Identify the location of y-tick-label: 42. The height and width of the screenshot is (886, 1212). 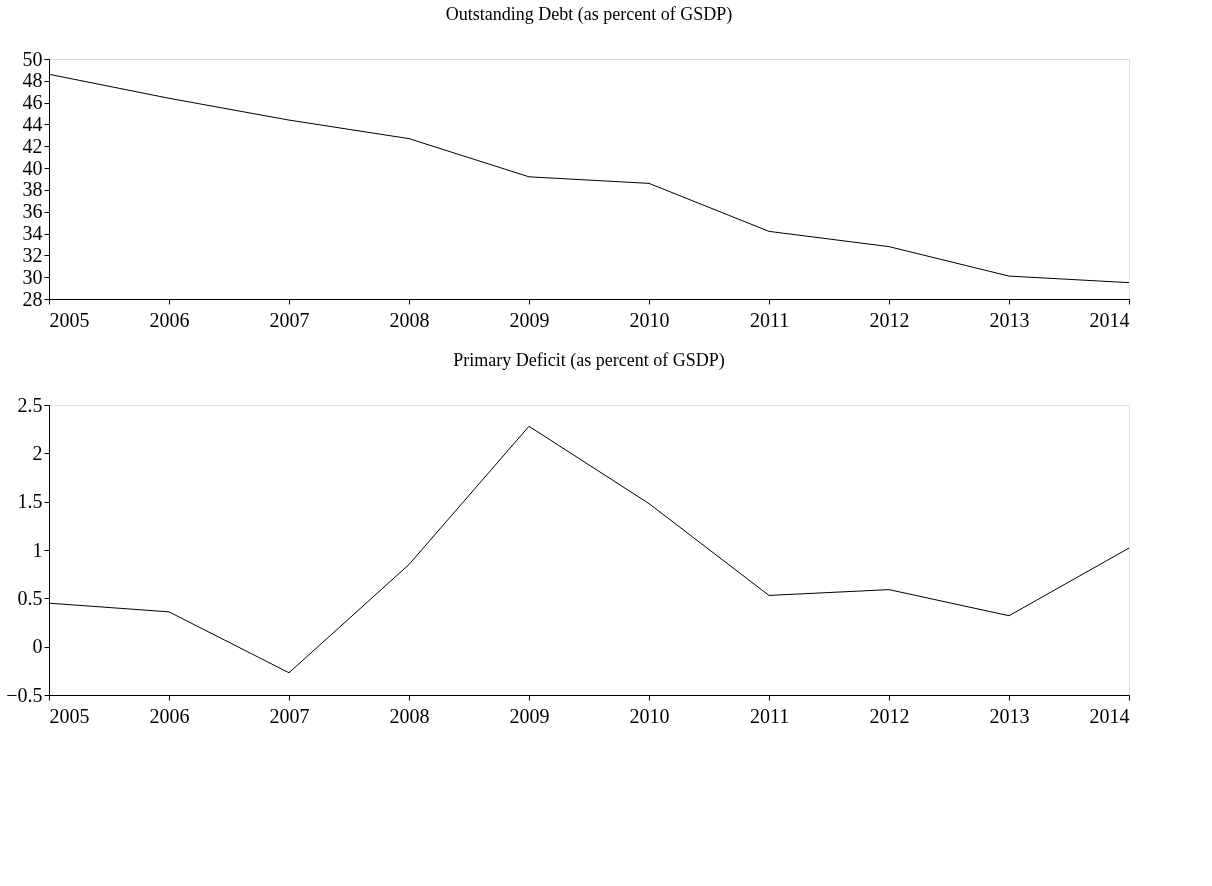
(32, 145).